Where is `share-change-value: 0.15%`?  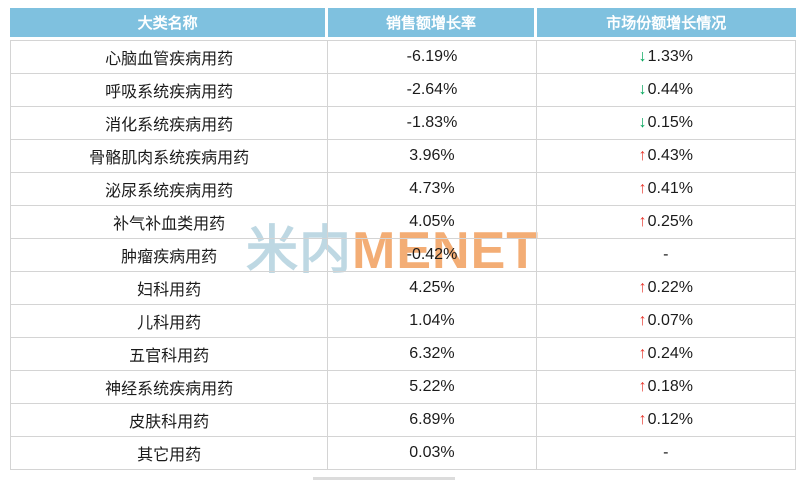 share-change-value: 0.15% is located at coordinates (670, 122).